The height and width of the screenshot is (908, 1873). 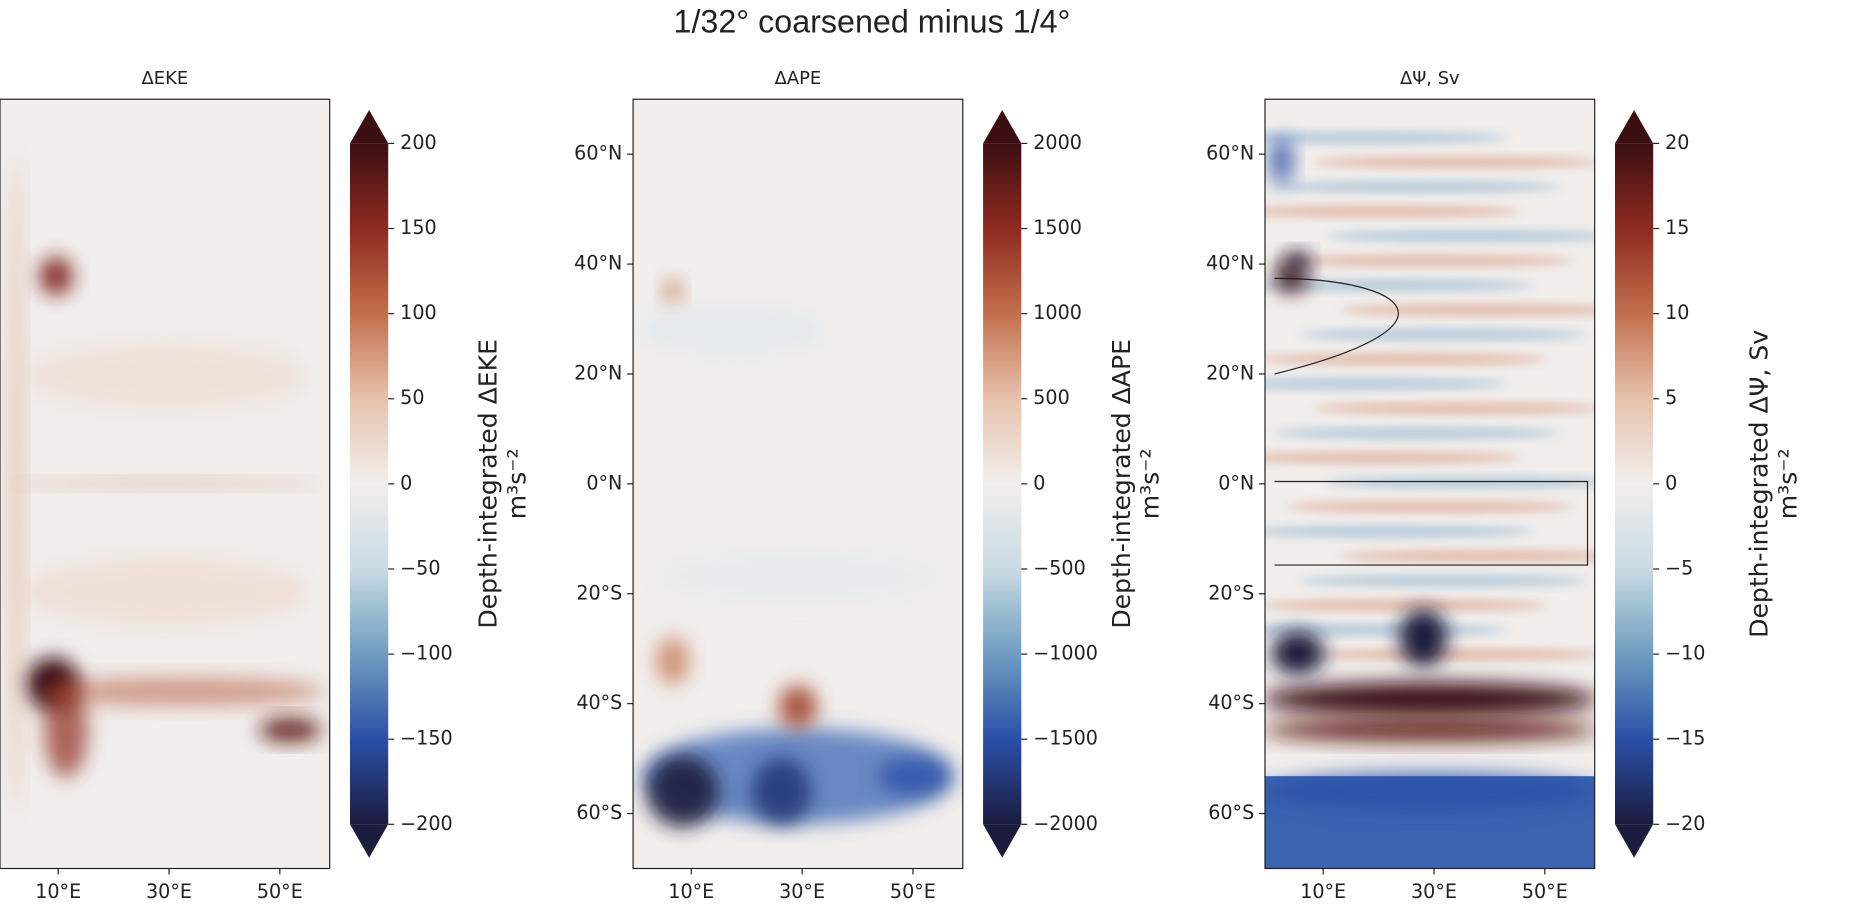 I want to click on colorbar-tick-label: 1500, so click(x=1057, y=227).